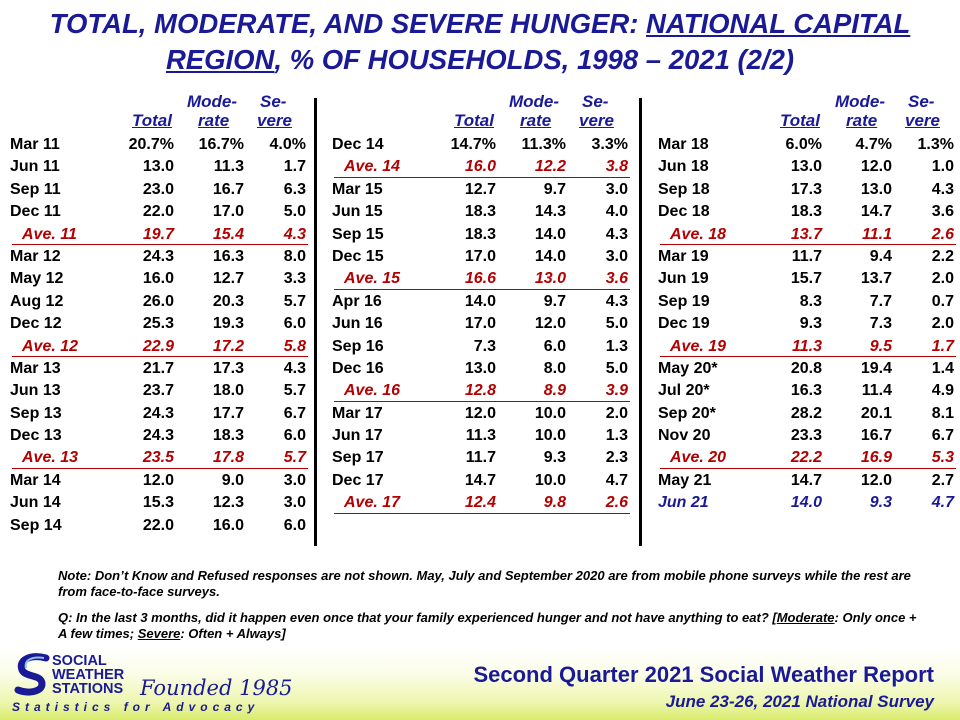  Describe the element at coordinates (942, 458) in the screenshot. I see `severe-value: 5.3` at that location.